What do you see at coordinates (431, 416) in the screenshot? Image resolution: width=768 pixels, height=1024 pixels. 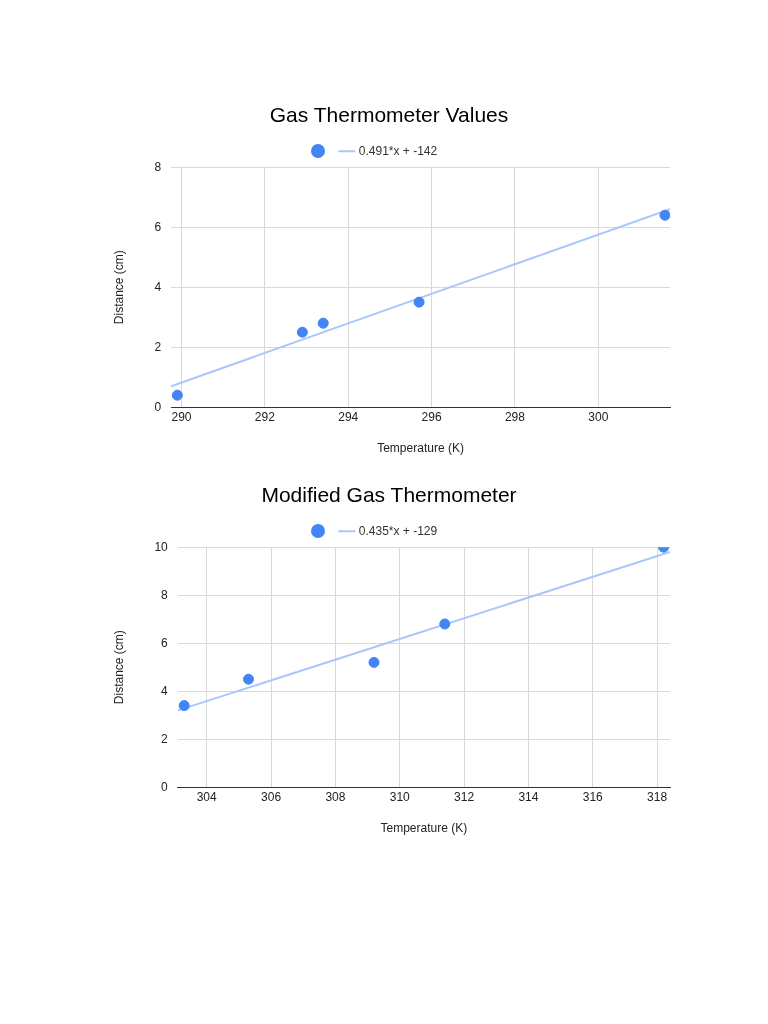 I see `x-tick-label: 296` at bounding box center [431, 416].